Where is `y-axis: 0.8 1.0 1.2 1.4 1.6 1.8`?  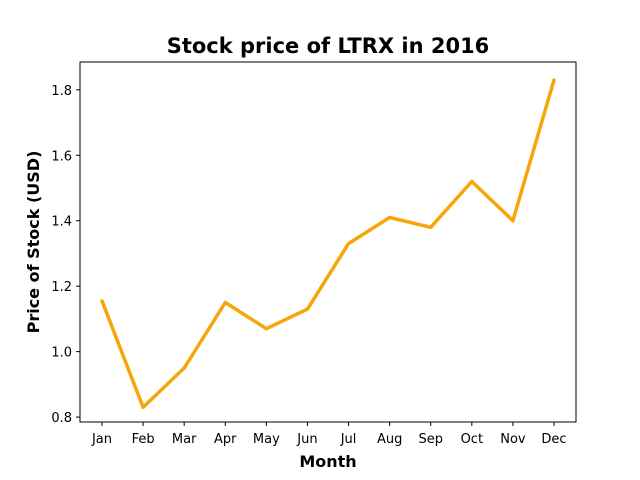 y-axis: 0.8 1.0 1.2 1.4 1.6 1.8 is located at coordinates (65, 255).